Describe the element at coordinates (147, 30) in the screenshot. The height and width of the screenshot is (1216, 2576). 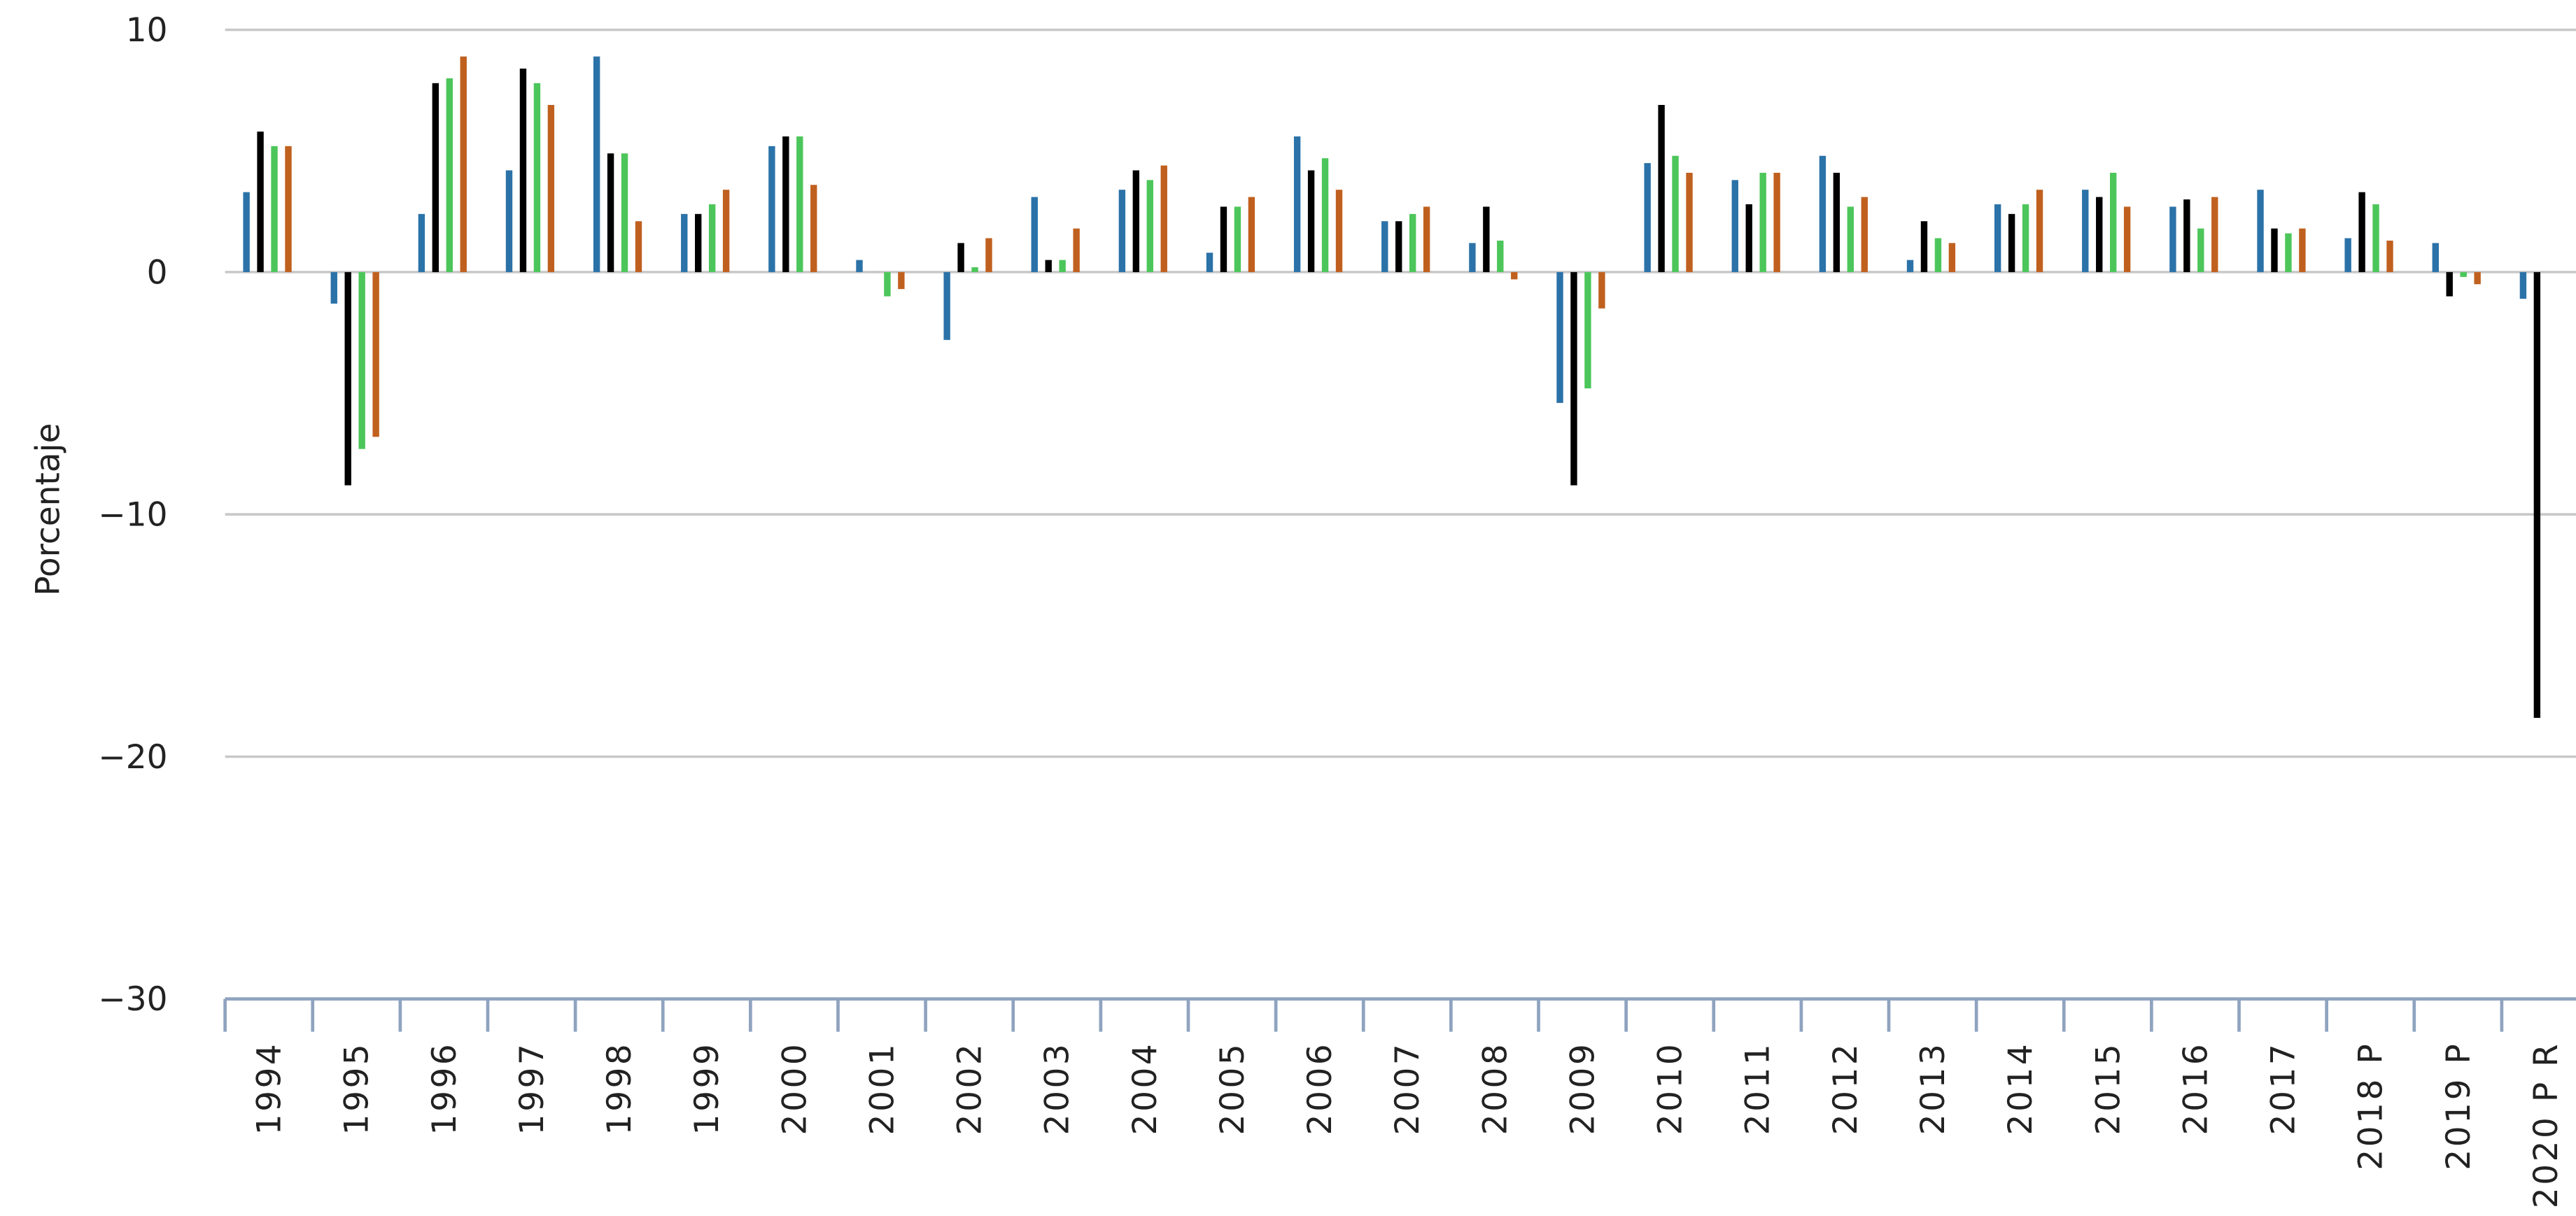
I see `y-tick-label: 10` at that location.